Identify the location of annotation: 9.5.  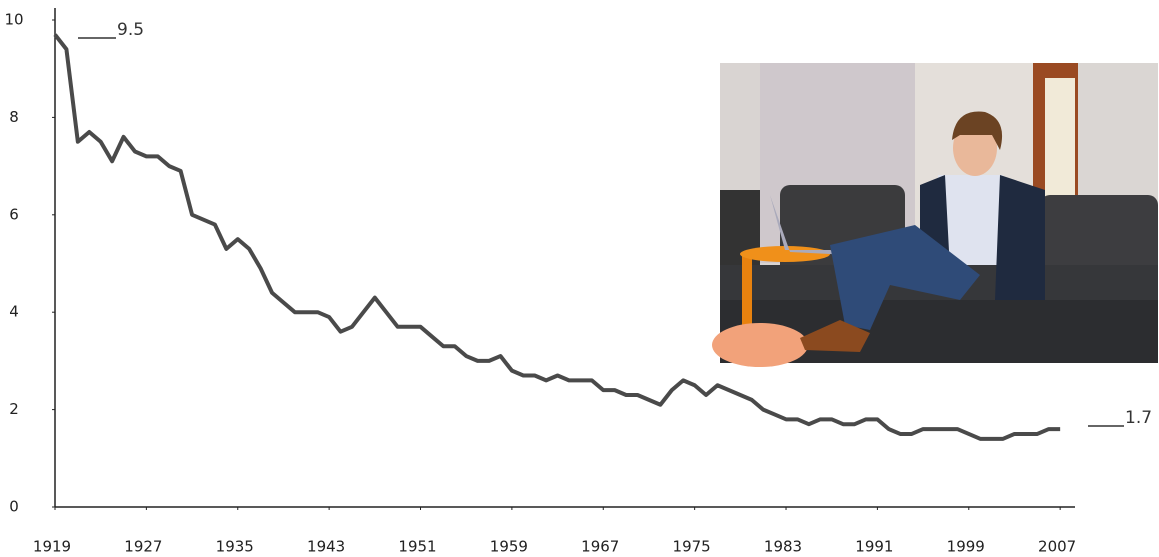
(130, 30).